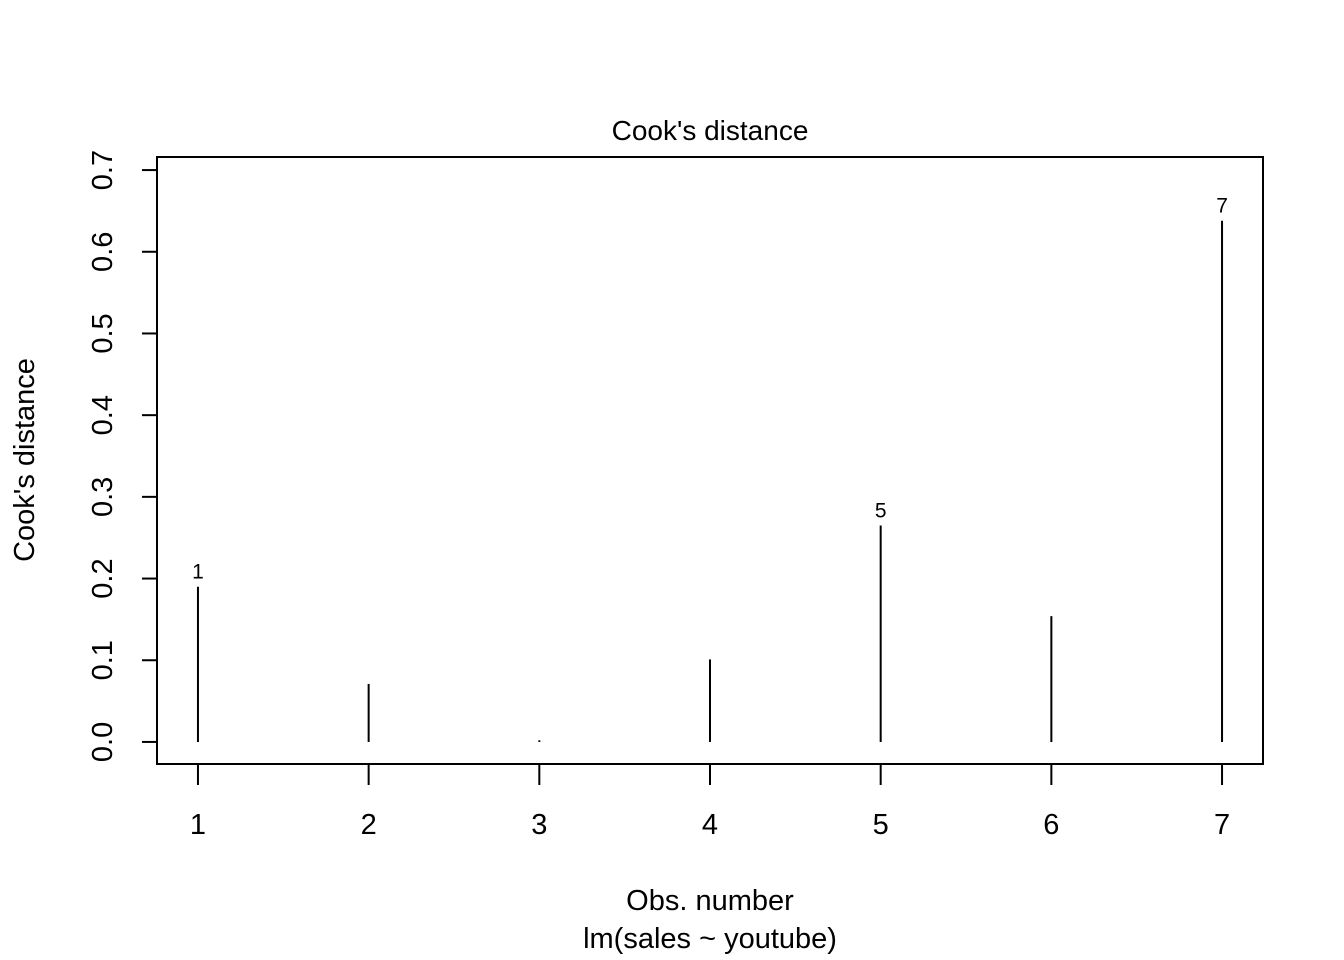 This screenshot has height=960, width=1344. I want to click on y-tick-label: 0.4, so click(103, 415).